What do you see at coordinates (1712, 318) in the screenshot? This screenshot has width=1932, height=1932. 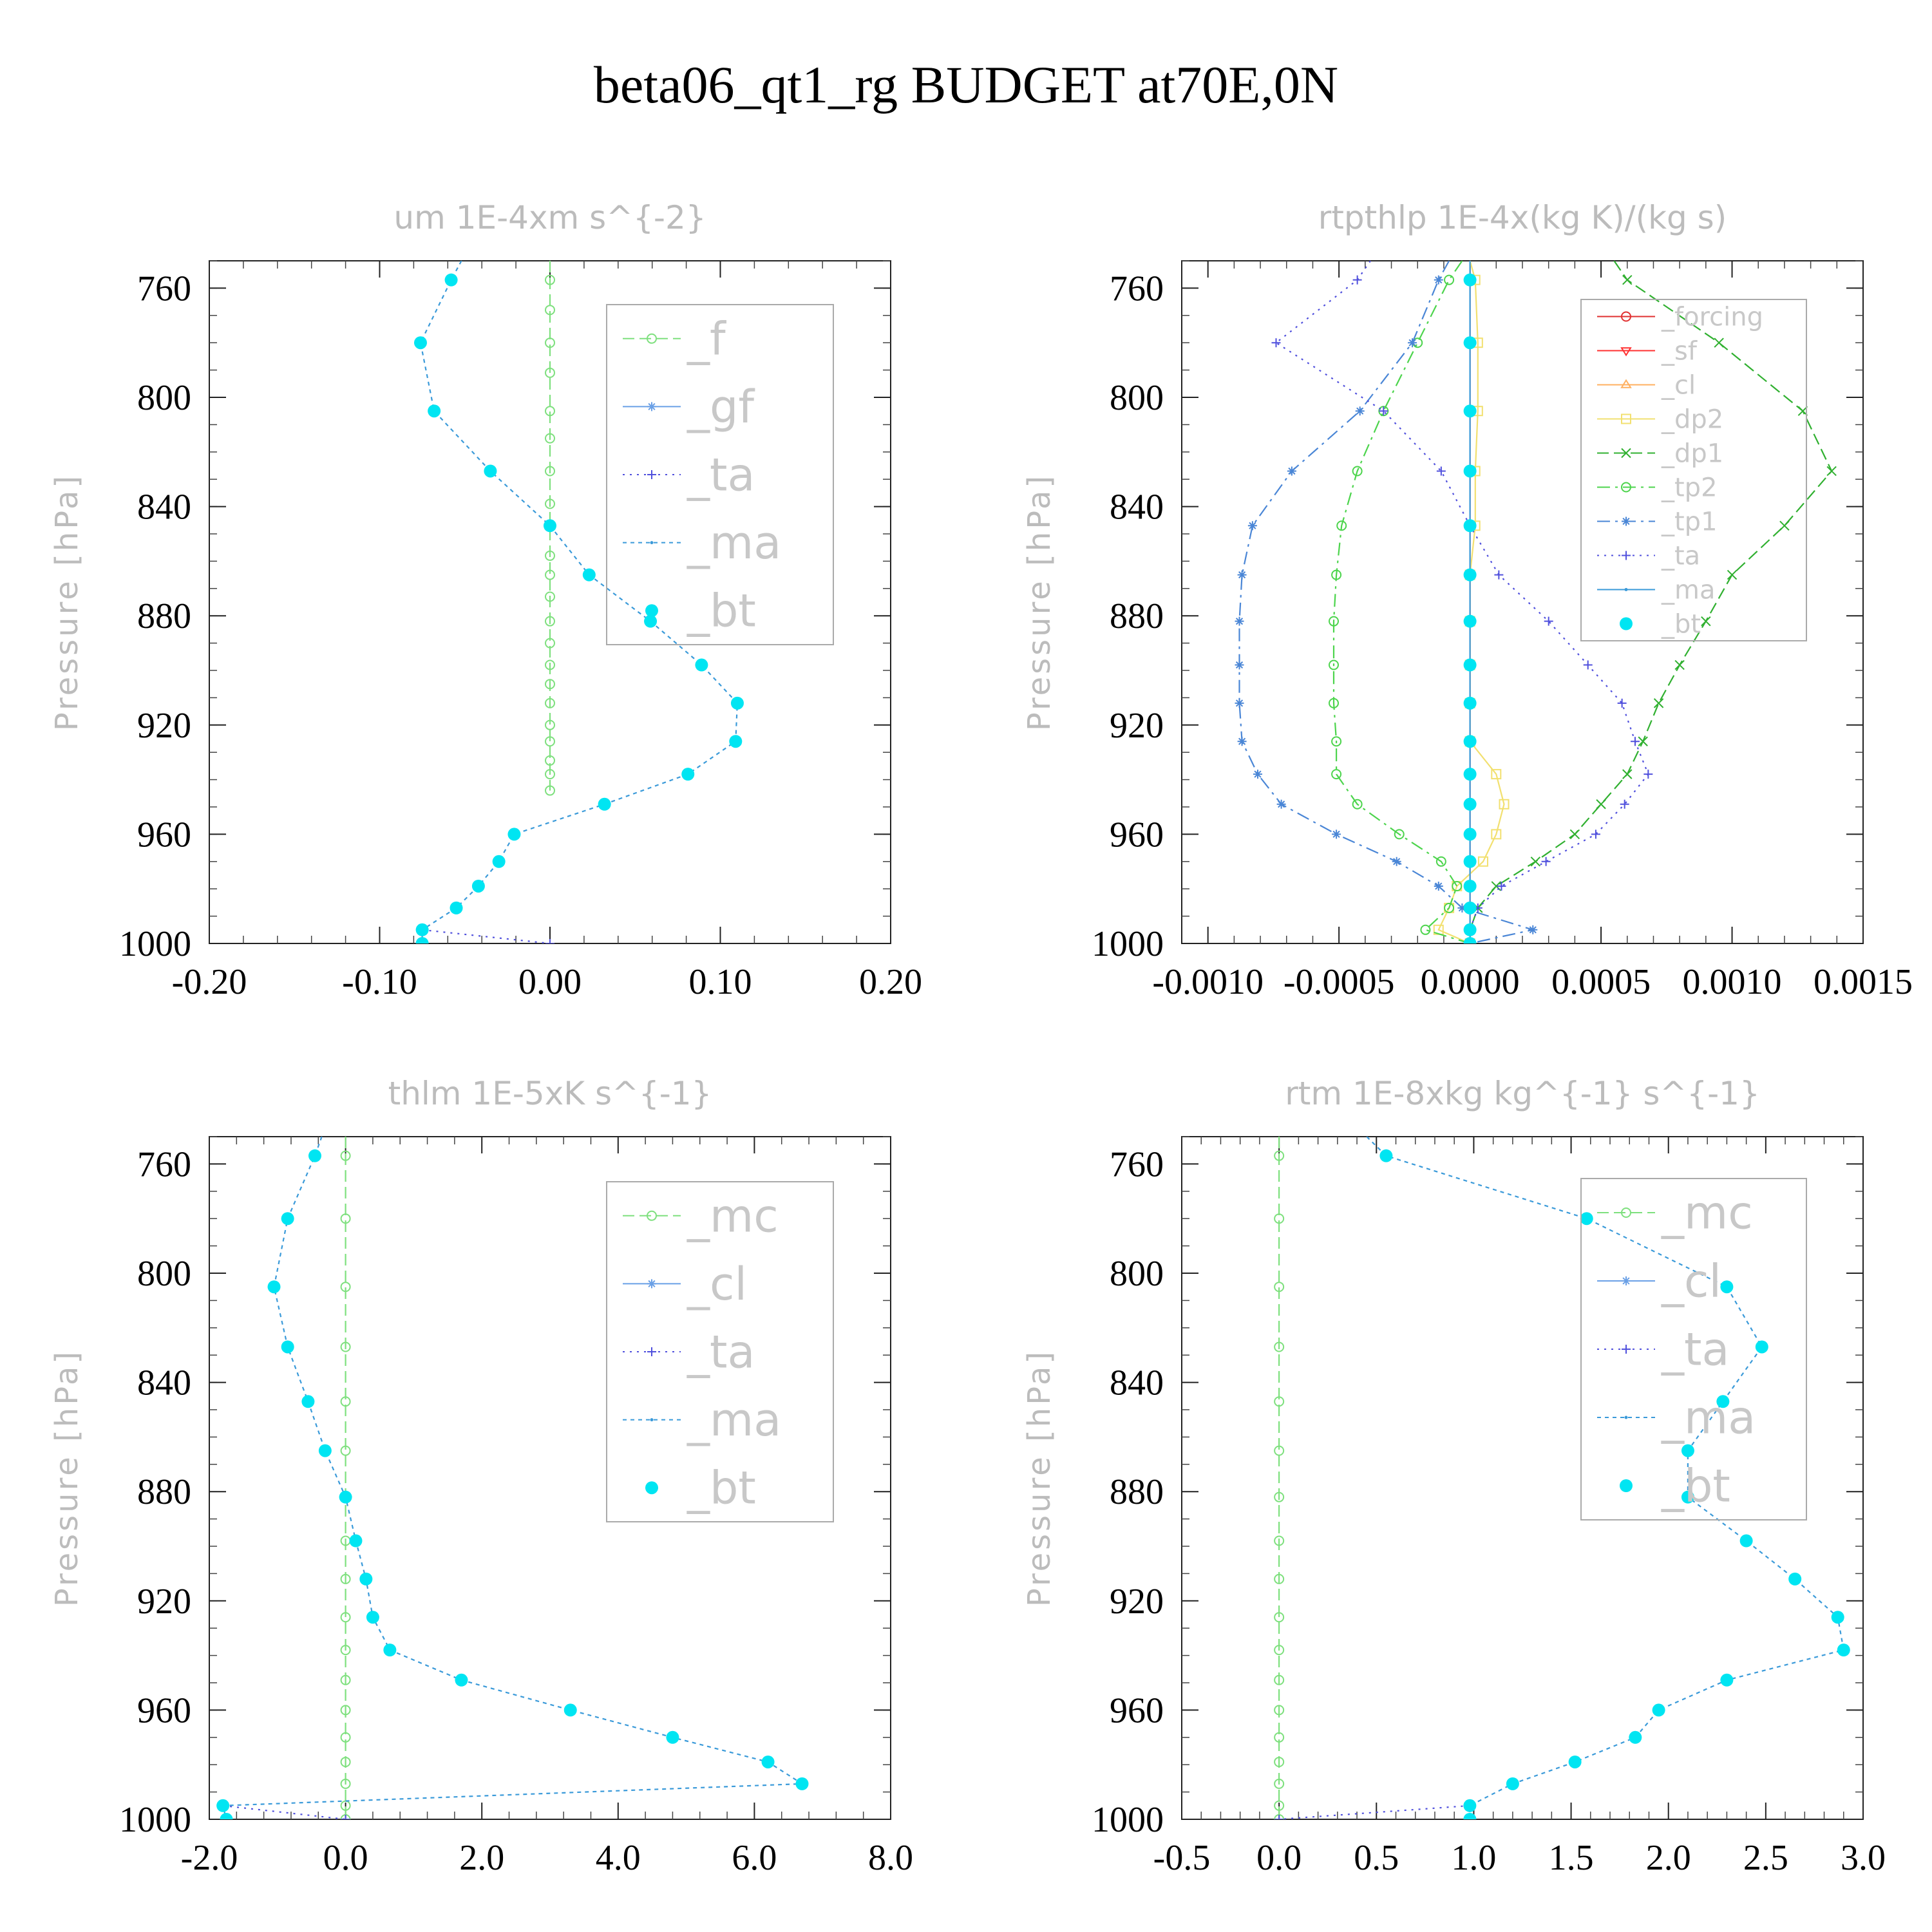 I see `legend-label: _forcing` at bounding box center [1712, 318].